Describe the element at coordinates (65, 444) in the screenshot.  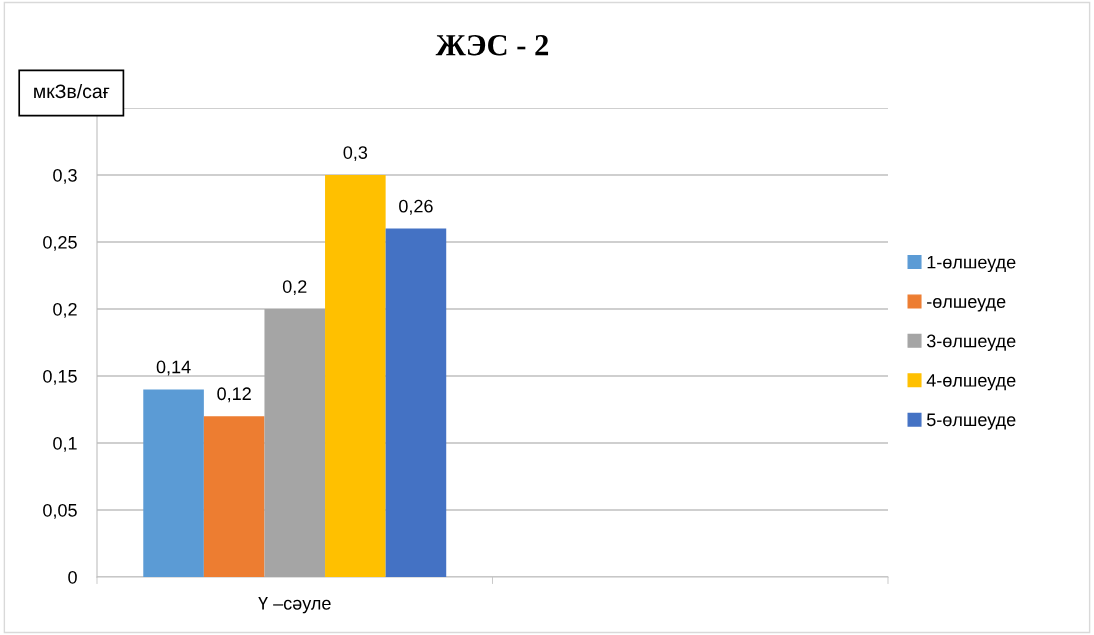
I see `y-tick-label: 0,1` at that location.